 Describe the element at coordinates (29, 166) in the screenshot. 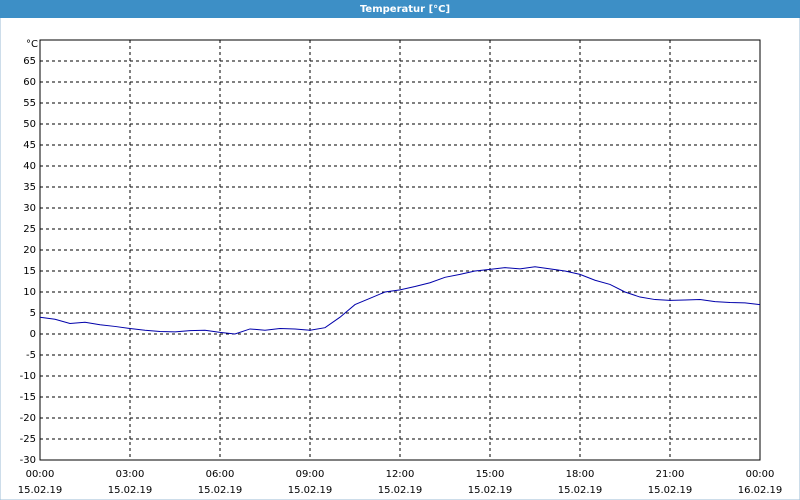

I see `y-tick-label: 40` at that location.